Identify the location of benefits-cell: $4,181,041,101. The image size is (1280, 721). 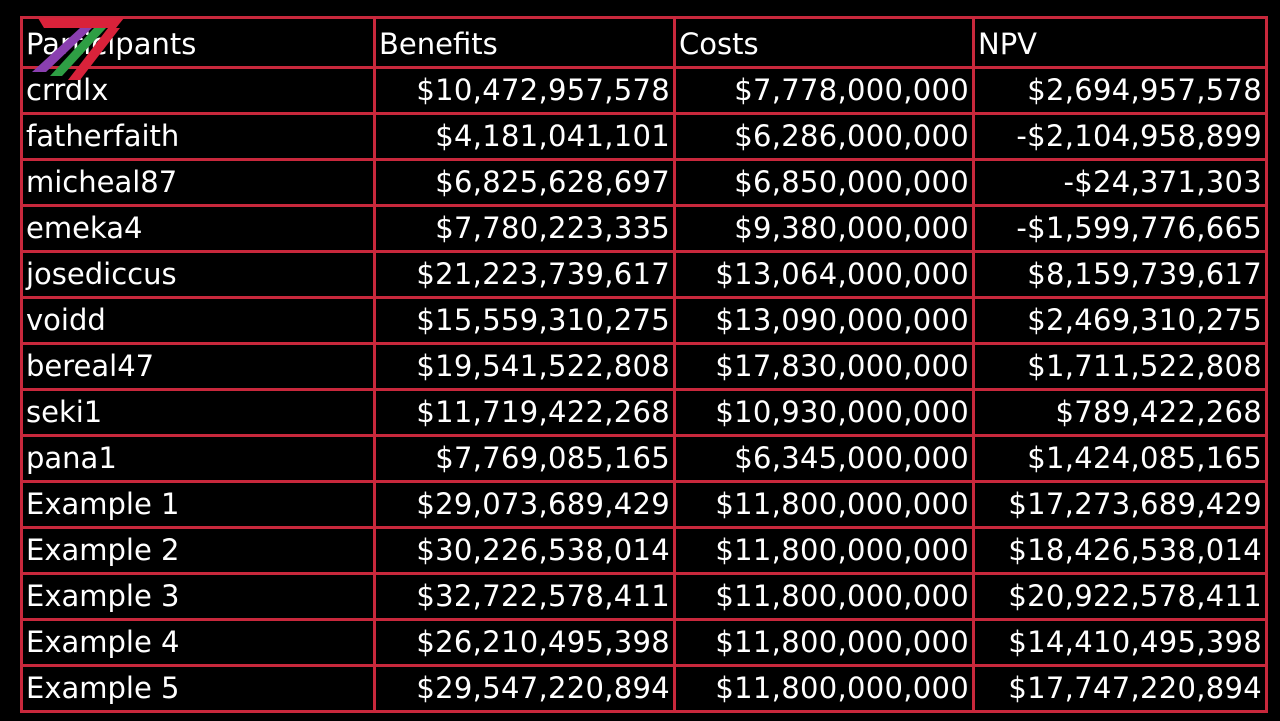
(524, 136).